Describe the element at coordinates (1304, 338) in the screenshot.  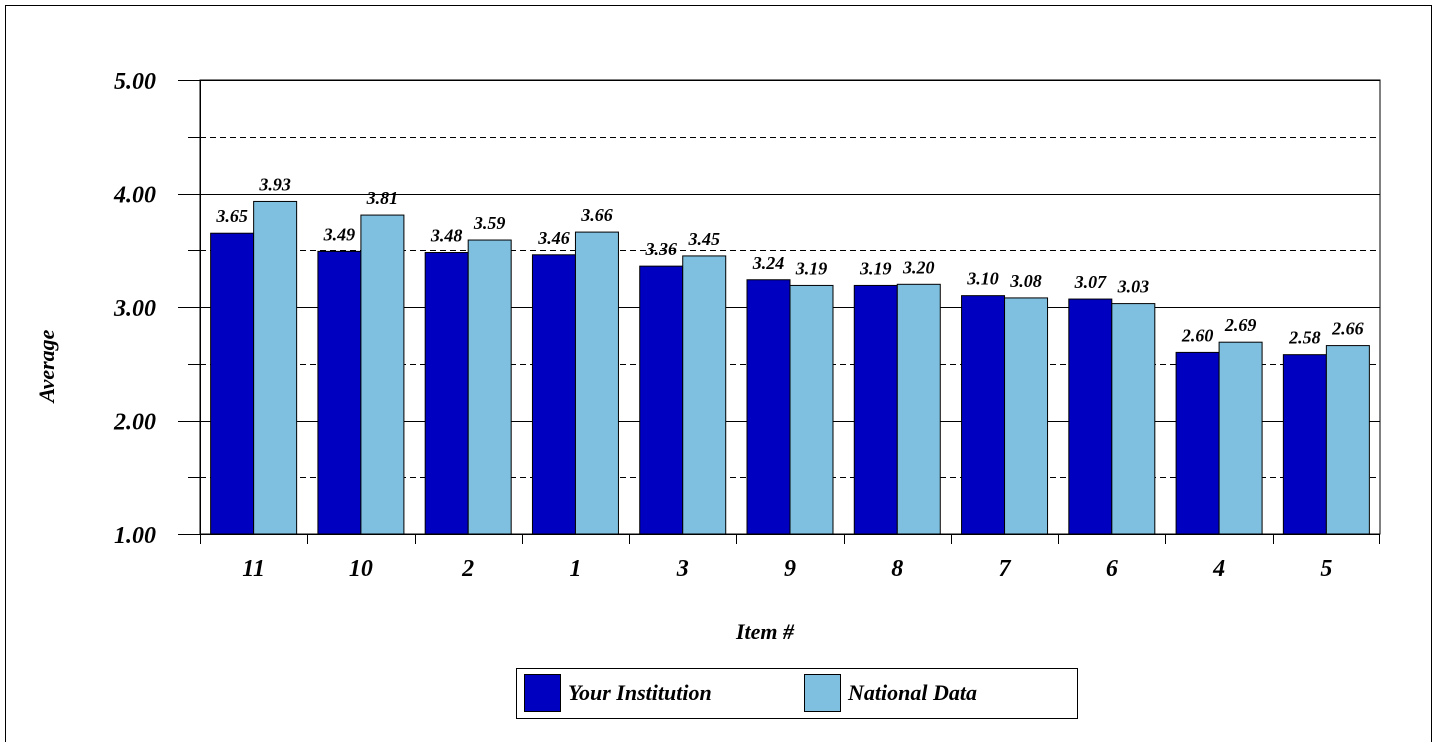
I see `data-label: 2.58` at that location.